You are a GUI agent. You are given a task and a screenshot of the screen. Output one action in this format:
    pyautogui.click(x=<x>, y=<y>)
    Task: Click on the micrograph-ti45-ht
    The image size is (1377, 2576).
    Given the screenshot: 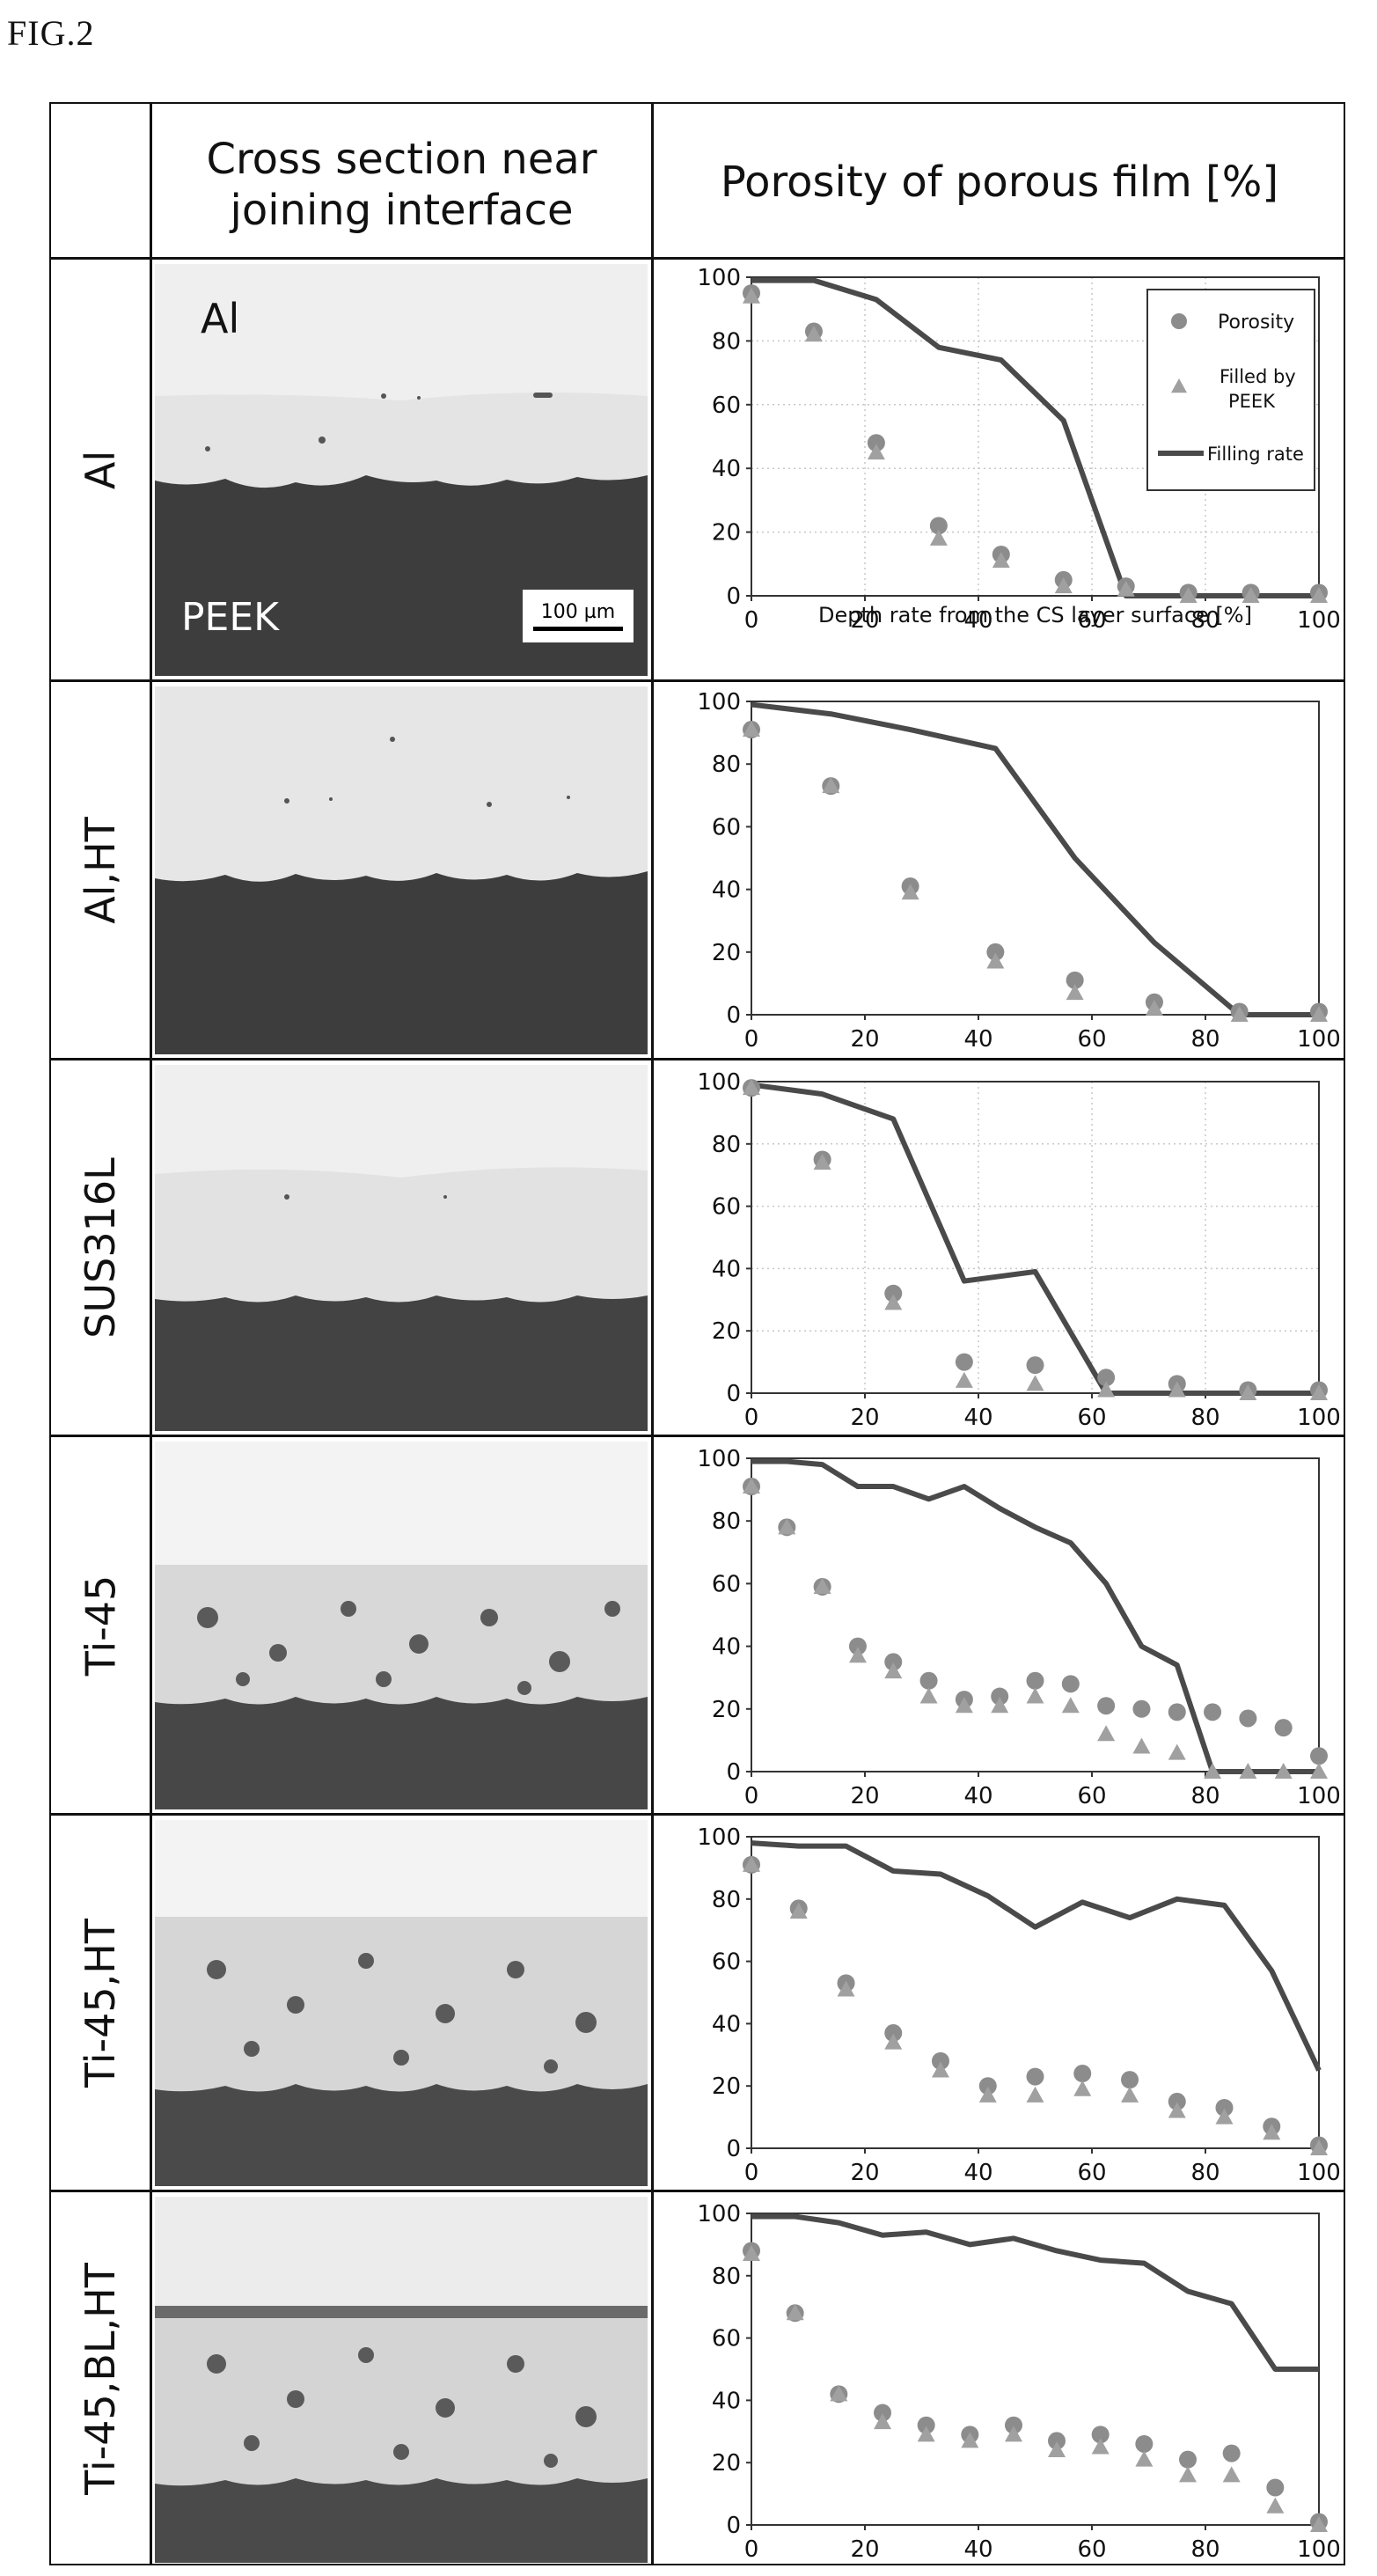 What is the action you would take?
    pyautogui.click(x=401, y=2003)
    